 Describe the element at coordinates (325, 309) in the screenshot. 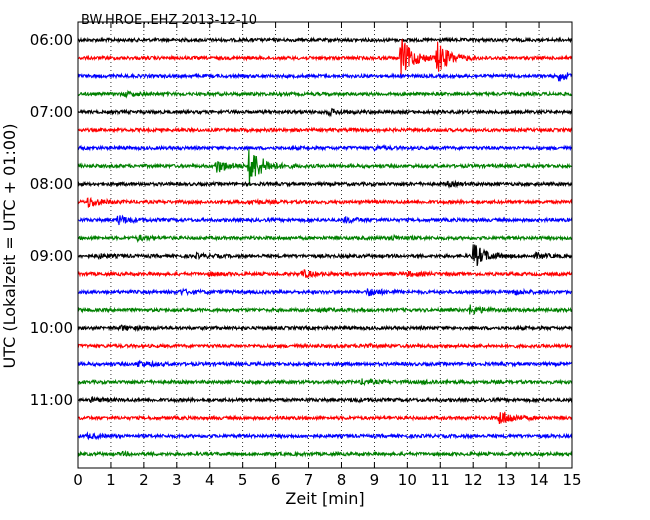

I see `trace-09:45` at that location.